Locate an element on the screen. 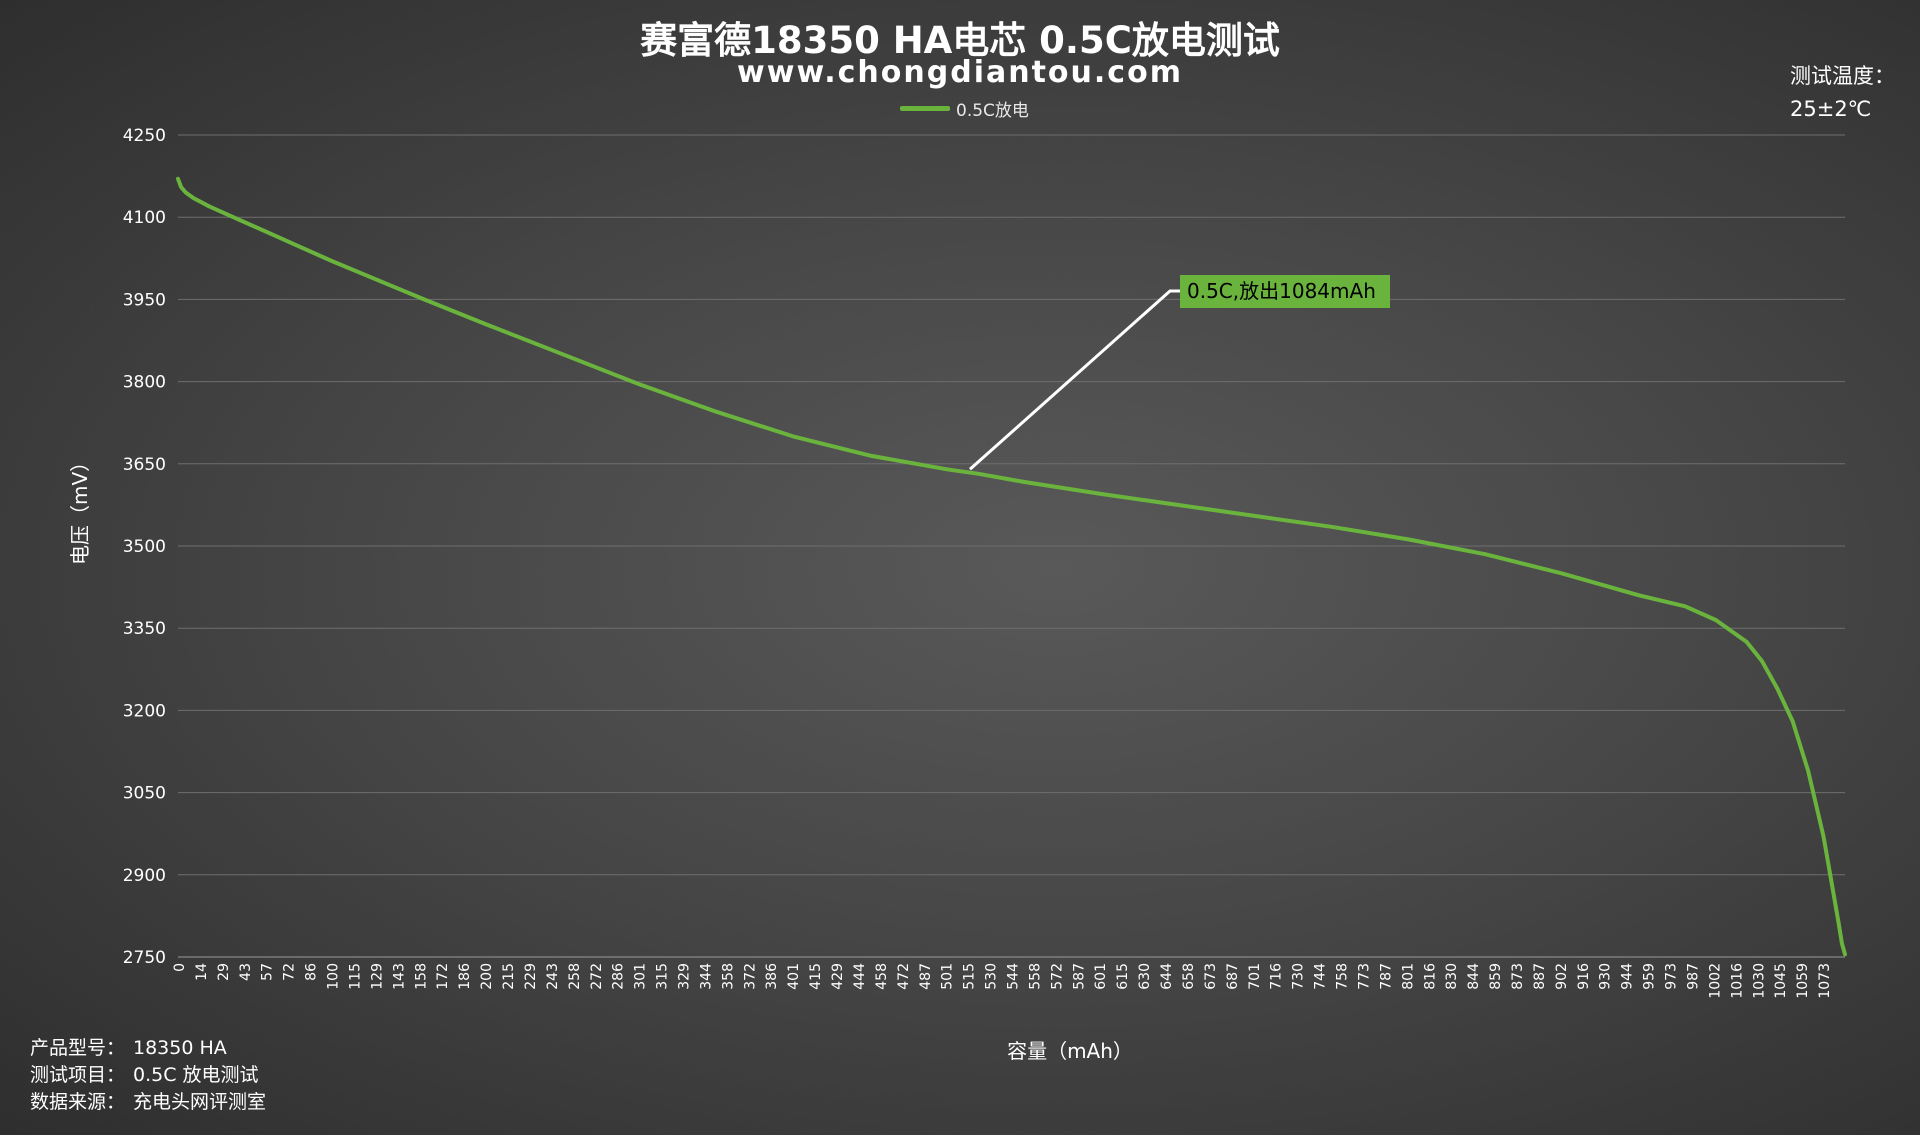  x-tick-label: 487 is located at coordinates (926, 976).